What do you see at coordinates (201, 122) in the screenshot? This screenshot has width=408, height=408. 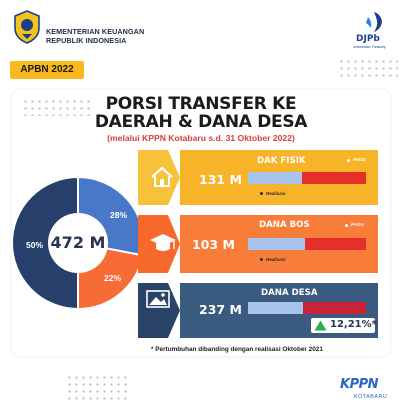 I see `title-line-2: DAERAH & DANA DESA` at bounding box center [201, 122].